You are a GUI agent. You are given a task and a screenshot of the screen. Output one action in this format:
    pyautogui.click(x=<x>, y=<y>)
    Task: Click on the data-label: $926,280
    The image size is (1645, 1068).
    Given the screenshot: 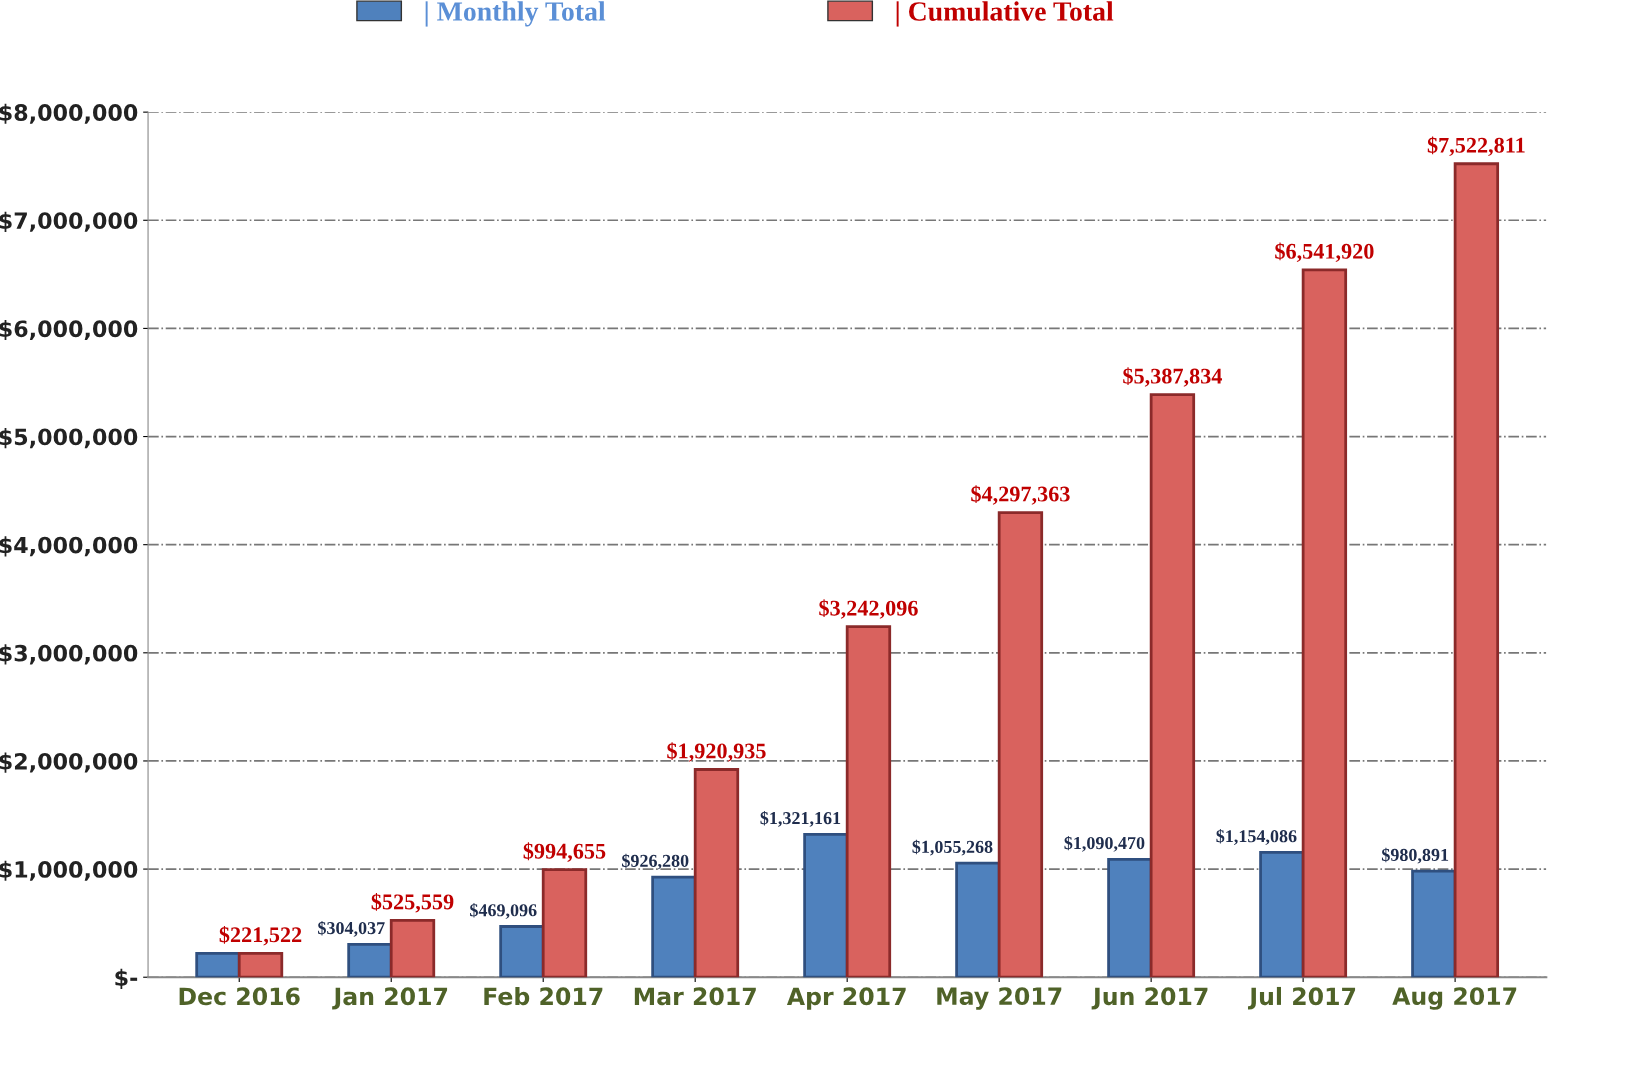 What is the action you would take?
    pyautogui.click(x=655, y=861)
    